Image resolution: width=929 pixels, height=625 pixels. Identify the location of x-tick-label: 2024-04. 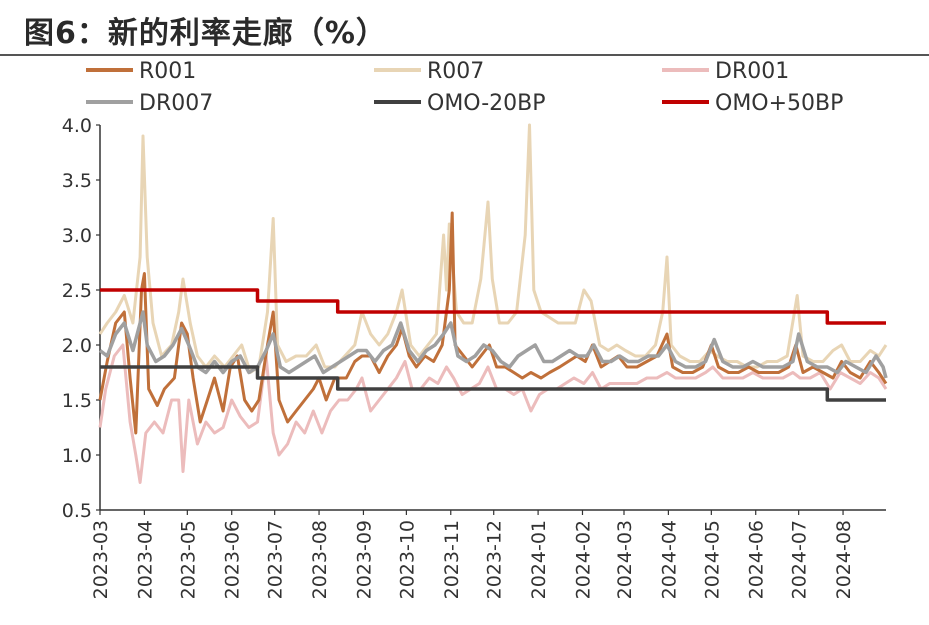
(669, 559).